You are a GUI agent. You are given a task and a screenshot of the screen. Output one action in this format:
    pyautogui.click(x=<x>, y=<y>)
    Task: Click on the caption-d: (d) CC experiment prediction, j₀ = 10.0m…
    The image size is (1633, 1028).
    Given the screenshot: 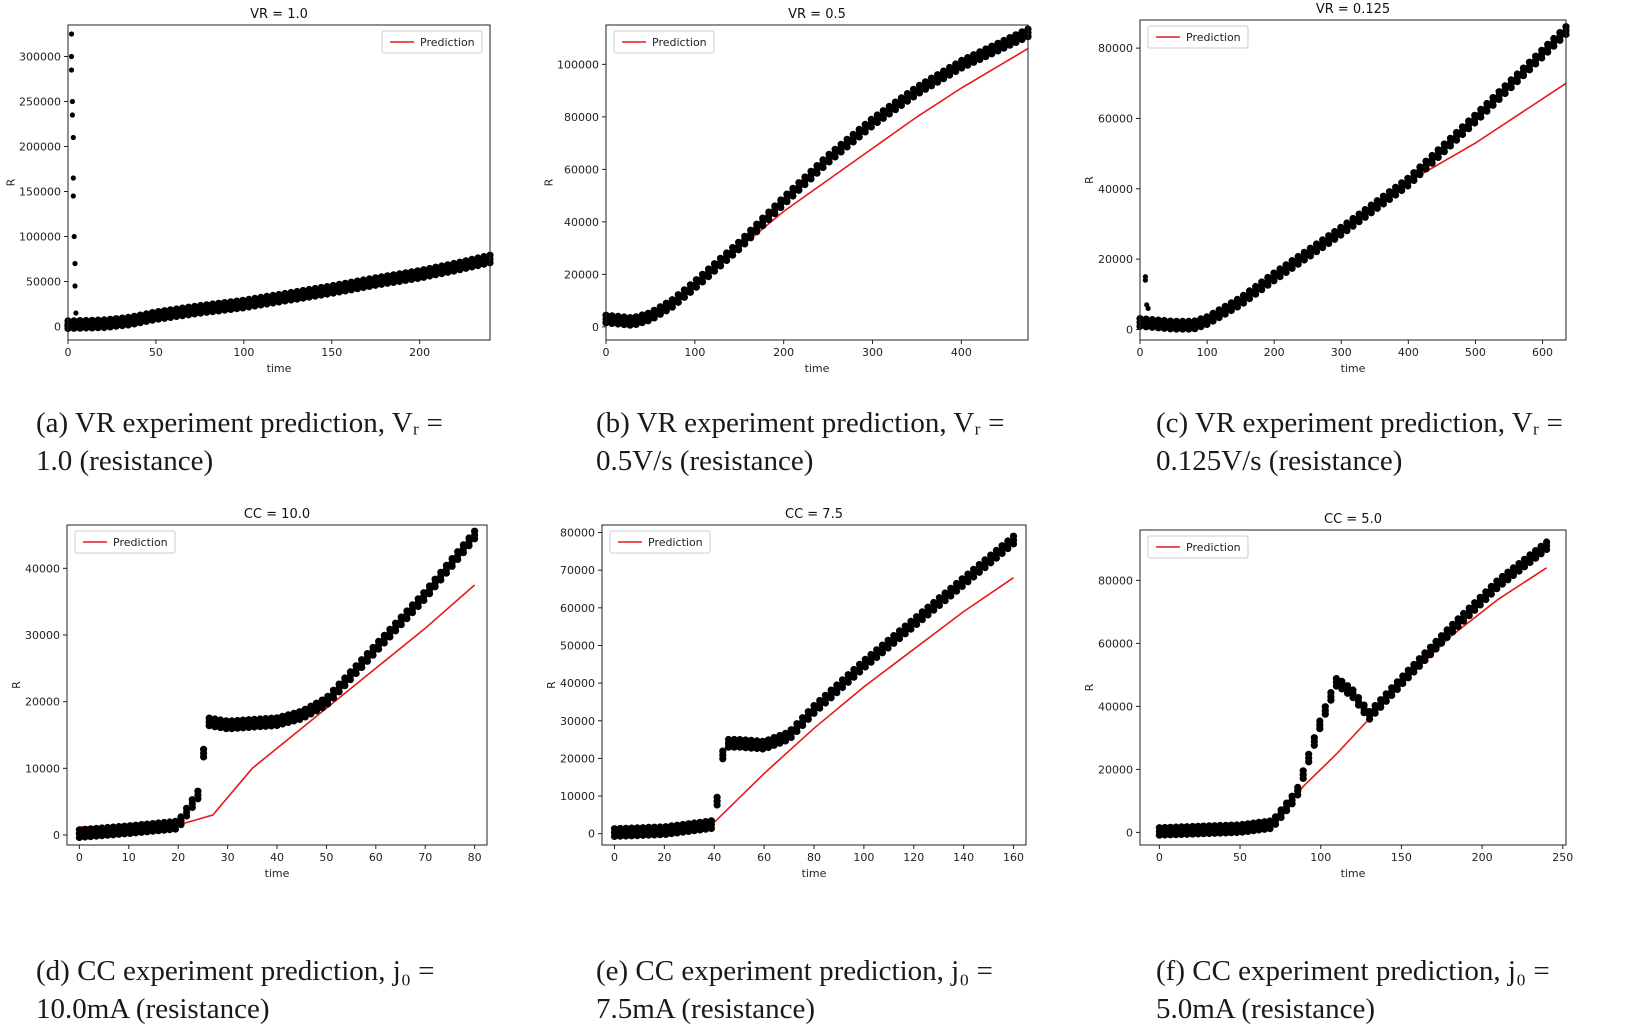 What is the action you would take?
    pyautogui.click(x=271, y=990)
    